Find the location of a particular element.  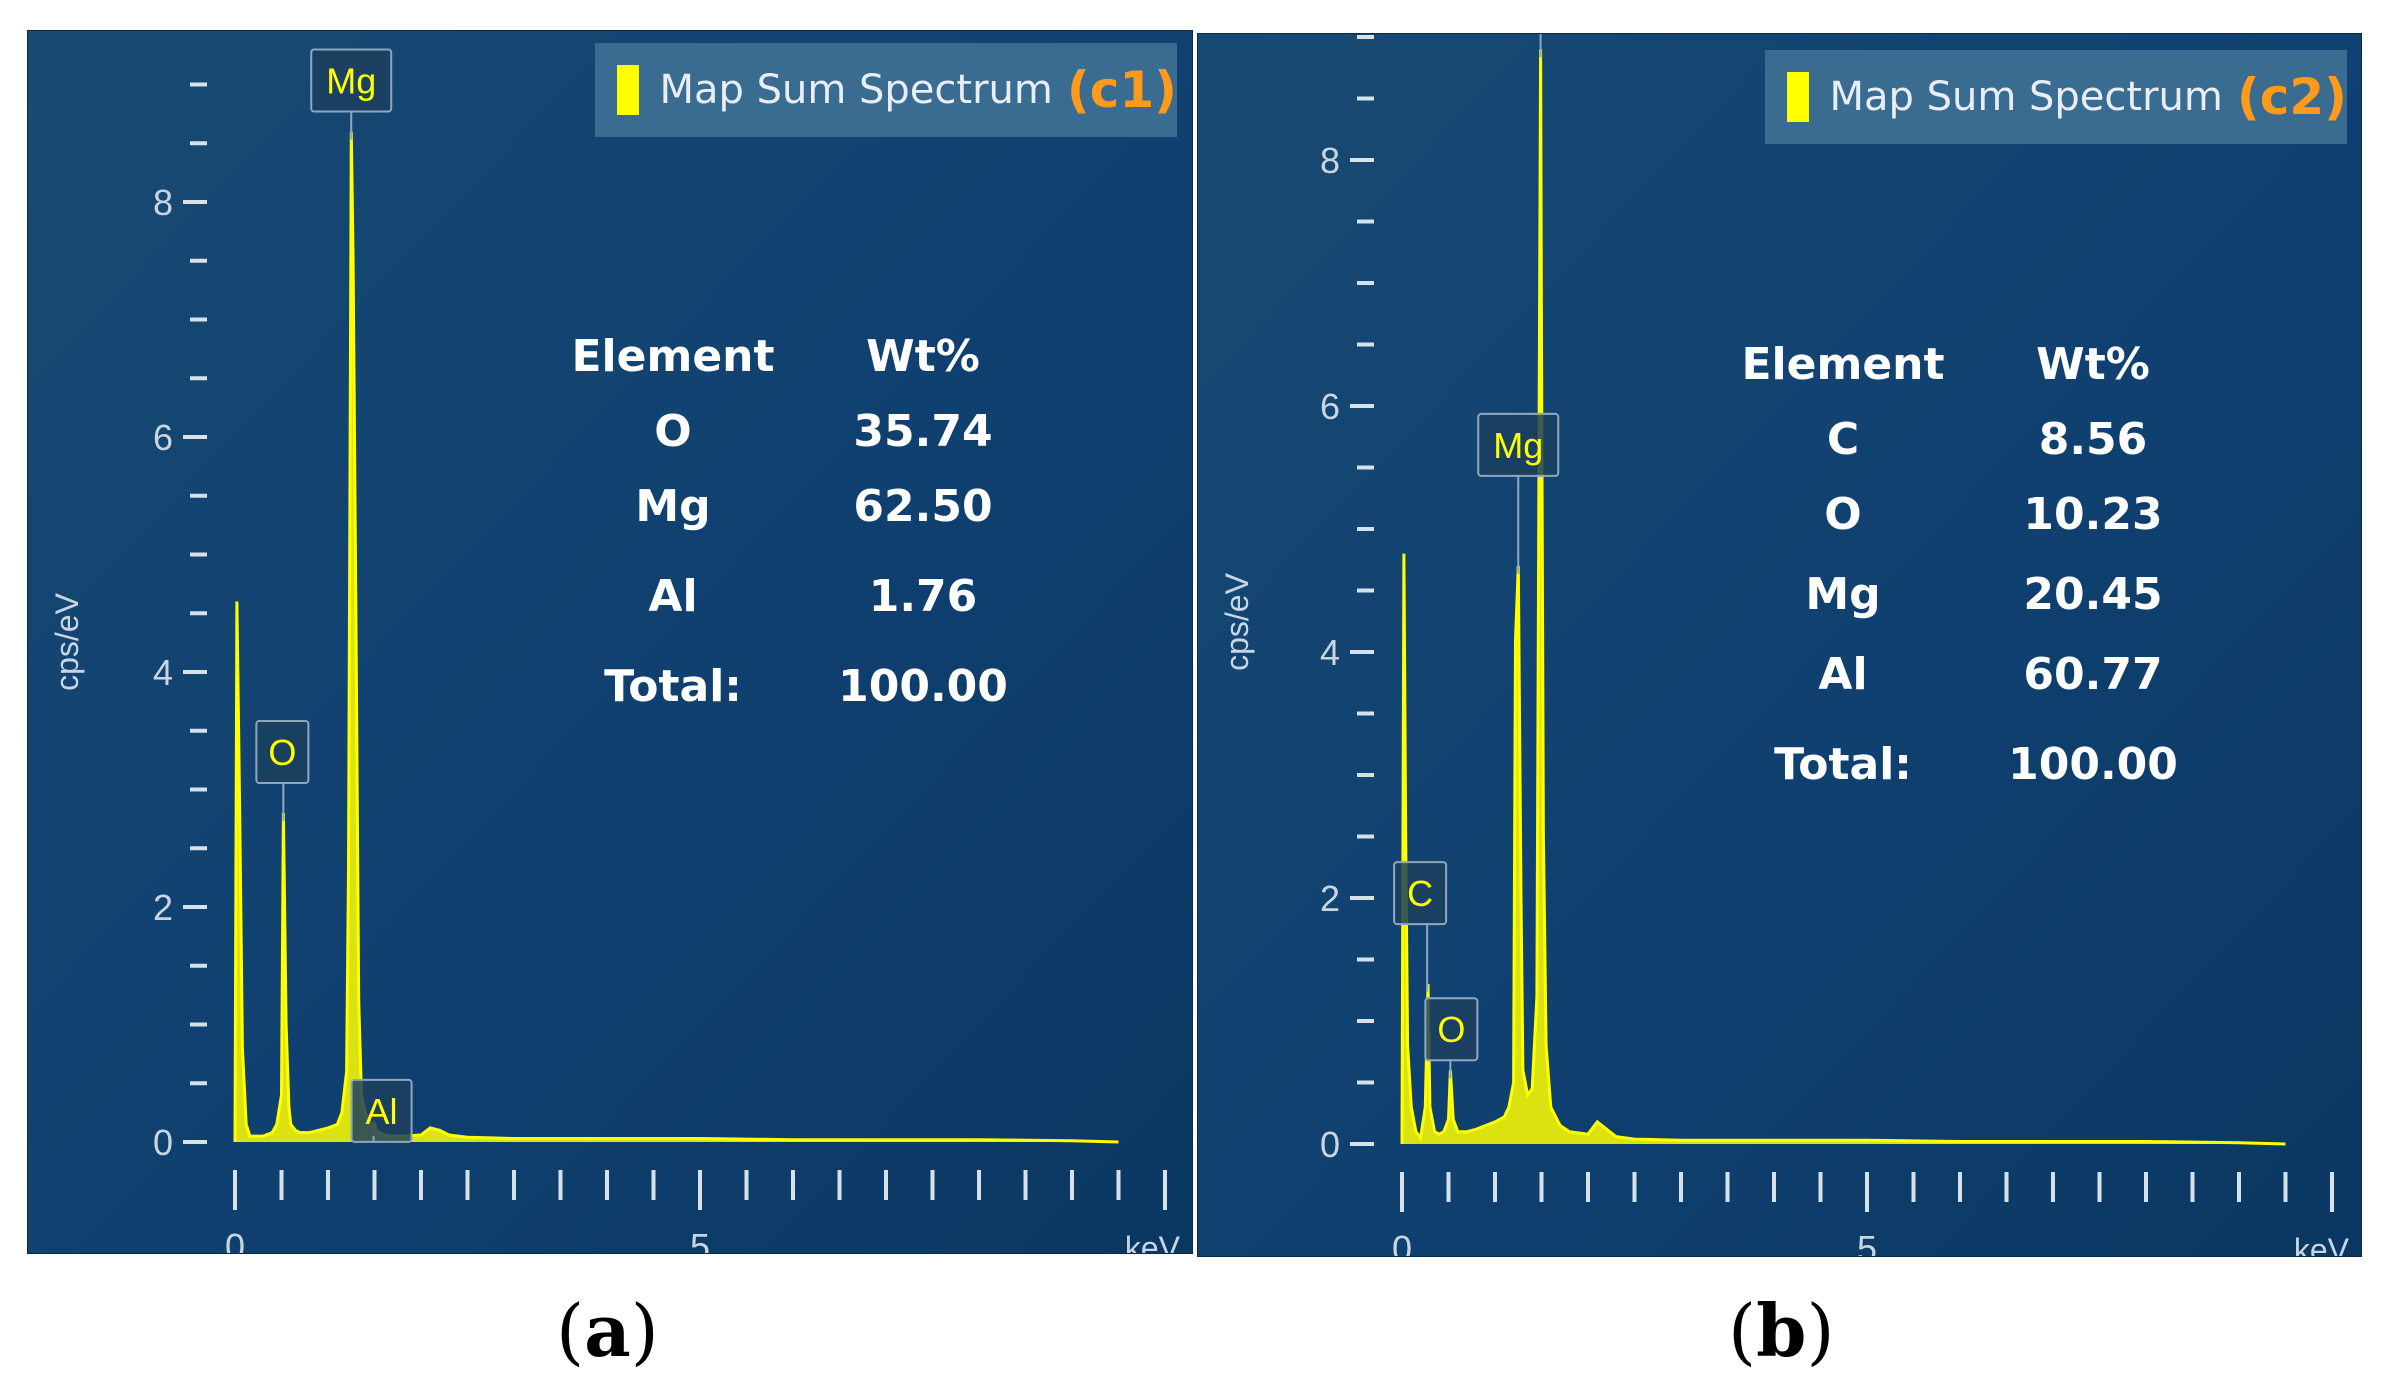

peak-label-text: Al is located at coordinates (382, 1111).